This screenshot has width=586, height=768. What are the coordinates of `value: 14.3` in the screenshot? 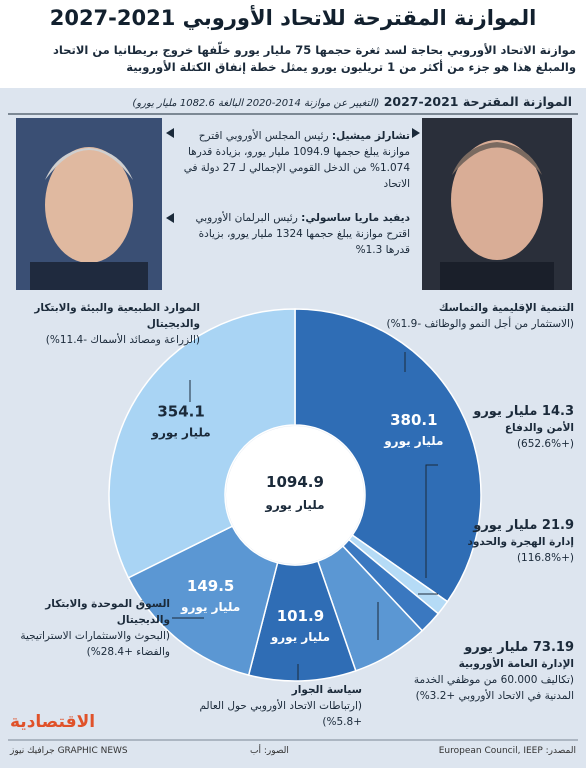 It's located at (557, 411).